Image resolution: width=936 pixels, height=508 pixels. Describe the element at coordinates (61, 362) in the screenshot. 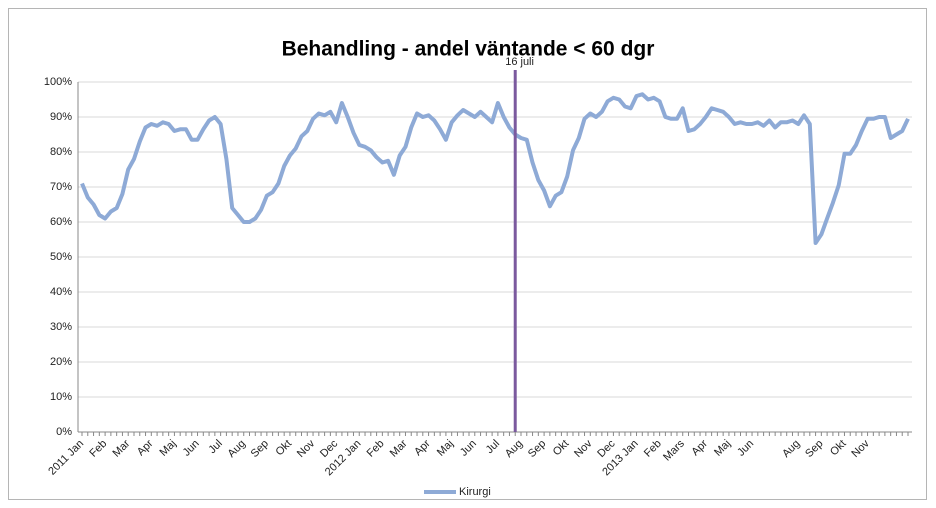

I see `y-tick-label: 20%` at that location.